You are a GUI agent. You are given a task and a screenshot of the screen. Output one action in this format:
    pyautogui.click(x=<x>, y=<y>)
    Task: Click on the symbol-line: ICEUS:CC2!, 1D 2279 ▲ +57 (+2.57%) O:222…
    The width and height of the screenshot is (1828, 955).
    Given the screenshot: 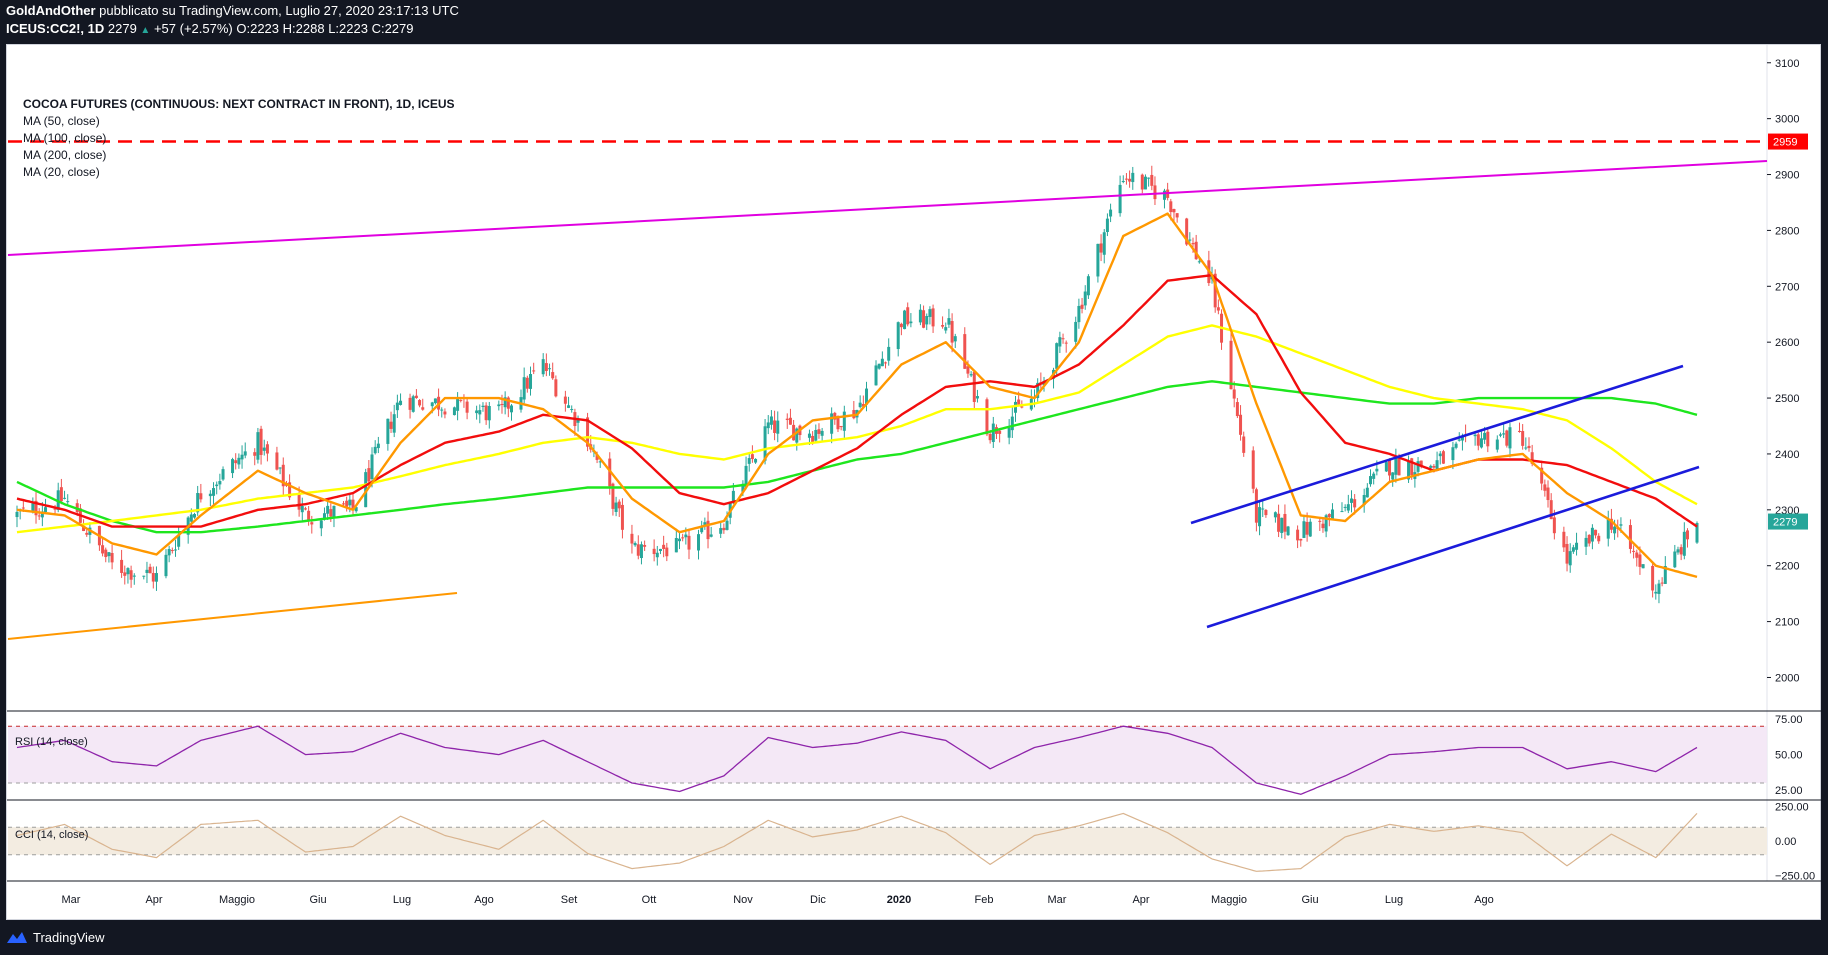 What is the action you would take?
    pyautogui.click(x=210, y=30)
    